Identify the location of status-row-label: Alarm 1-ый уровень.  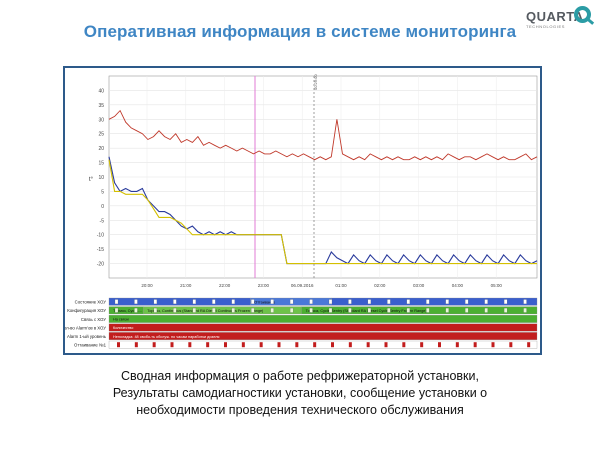
(87, 336).